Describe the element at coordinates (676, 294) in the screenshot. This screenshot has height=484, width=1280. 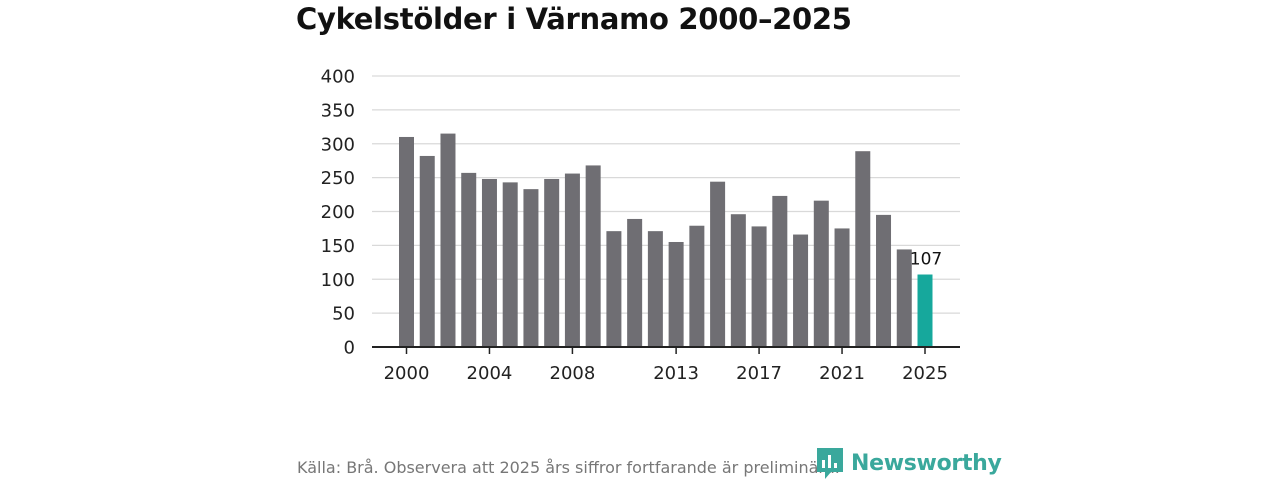
I see `bar-2013` at that location.